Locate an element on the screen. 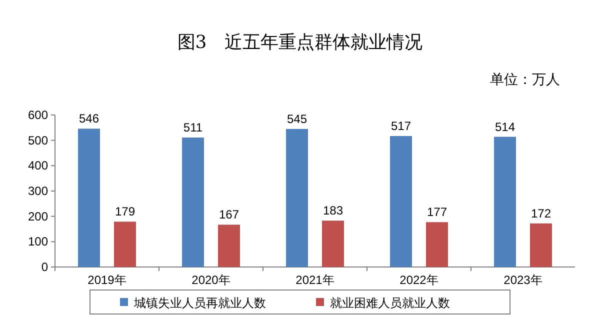 This screenshot has width=600, height=330. data-label: 172 is located at coordinates (541, 213).